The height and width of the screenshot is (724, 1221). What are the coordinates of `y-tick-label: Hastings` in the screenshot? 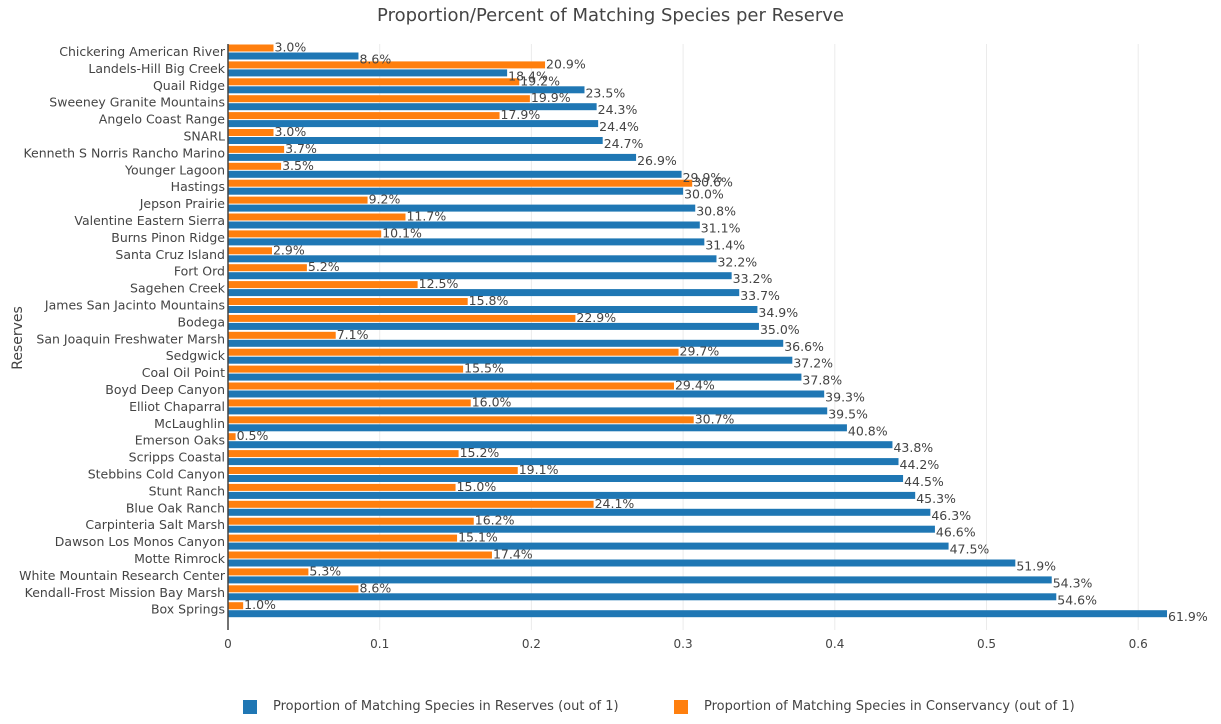 It's located at (198, 186).